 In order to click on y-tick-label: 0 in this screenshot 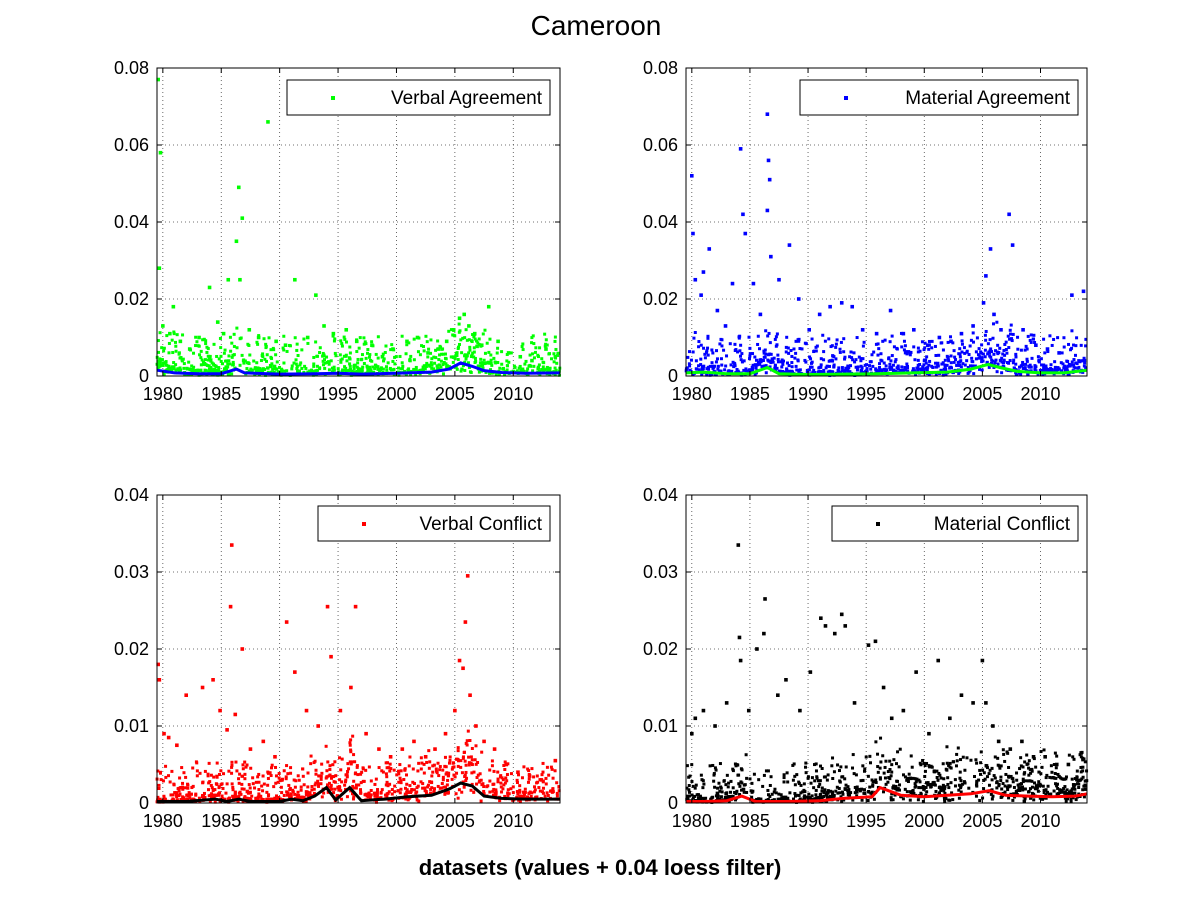, I will do `click(673, 803)`.